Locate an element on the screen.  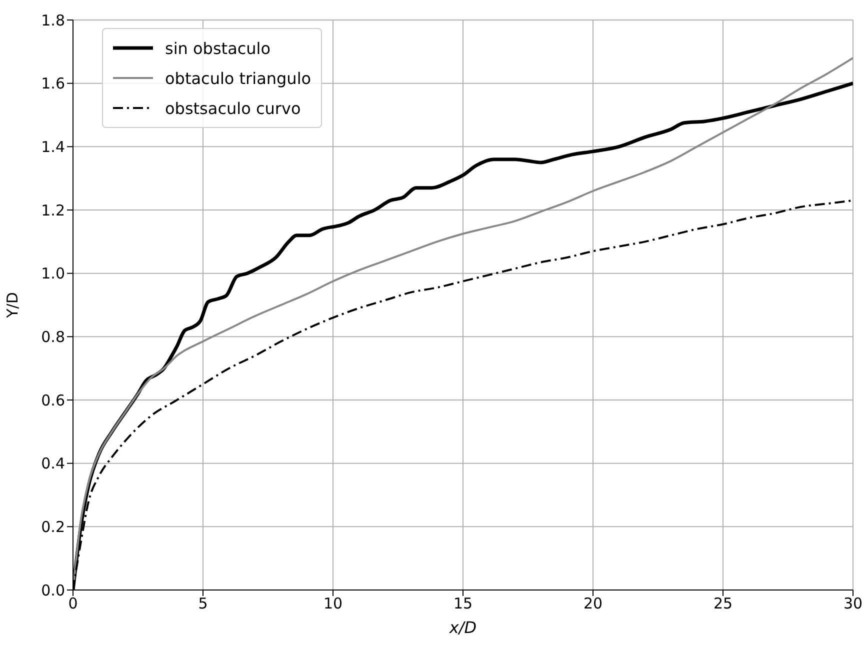
y-axis-title: Y/D is located at coordinates (12, 305).